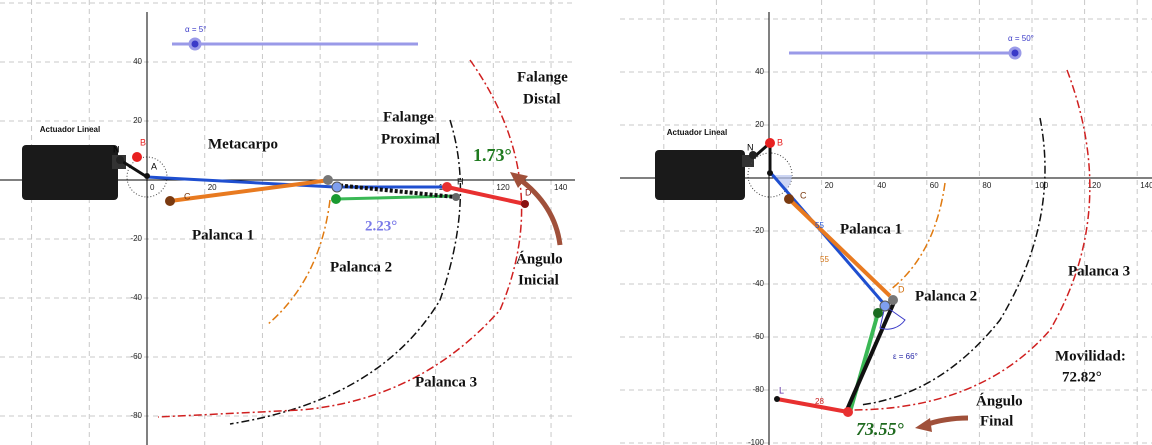  I want to click on x-tick-label: 60, so click(934, 185).